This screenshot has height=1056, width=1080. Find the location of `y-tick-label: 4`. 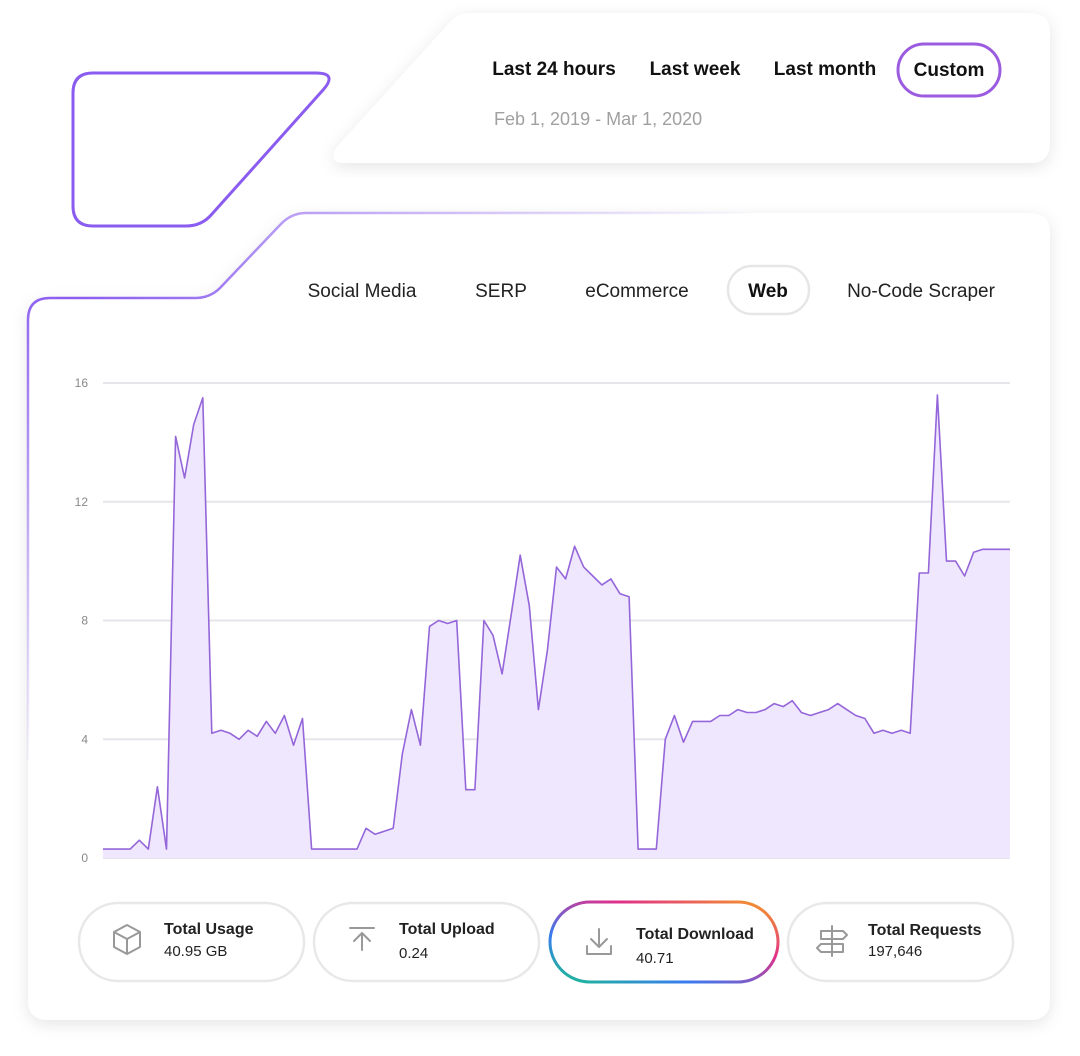

y-tick-label: 4 is located at coordinates (84, 739).